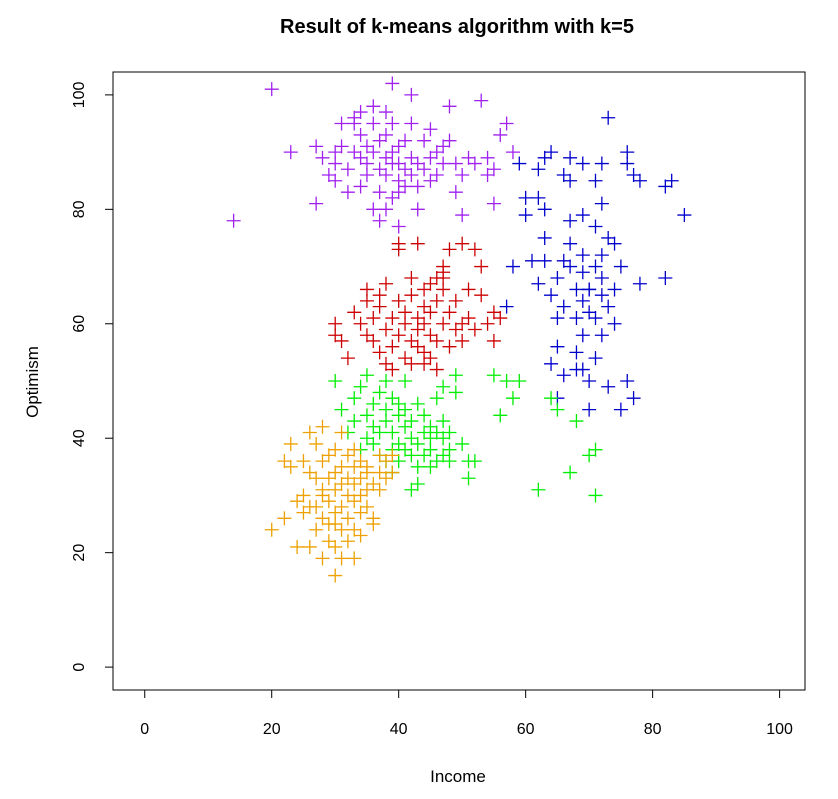 The height and width of the screenshot is (799, 838). Describe the element at coordinates (32, 382) in the screenshot. I see `y-axis-label: Optimism` at that location.